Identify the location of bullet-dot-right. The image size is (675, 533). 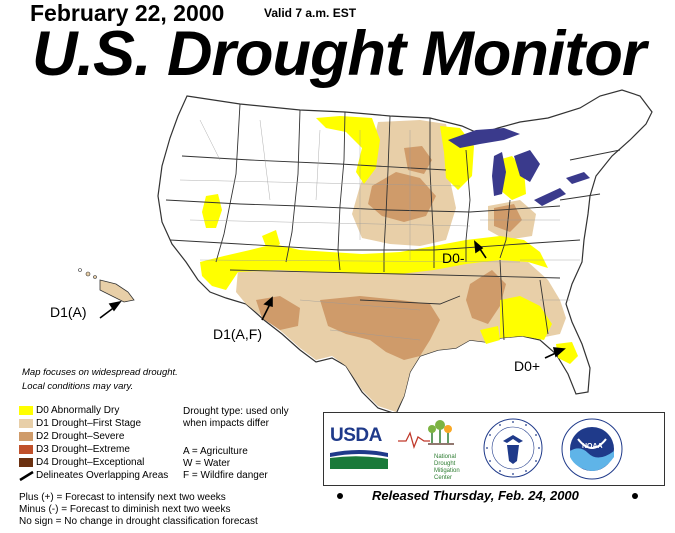
(635, 496).